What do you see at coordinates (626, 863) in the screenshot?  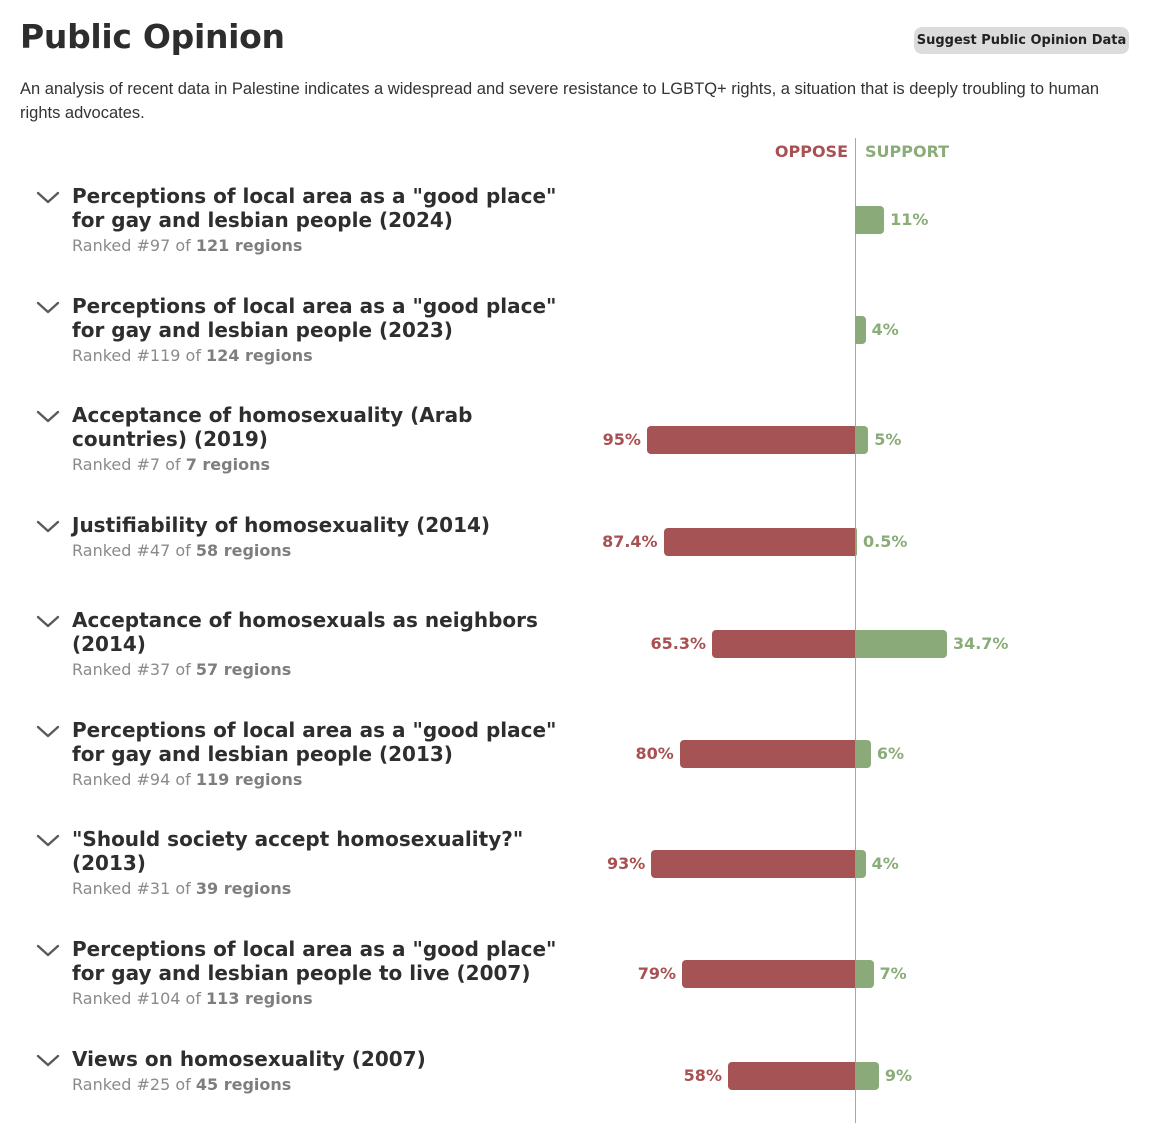 I see `oppose-value-label: 93%` at bounding box center [626, 863].